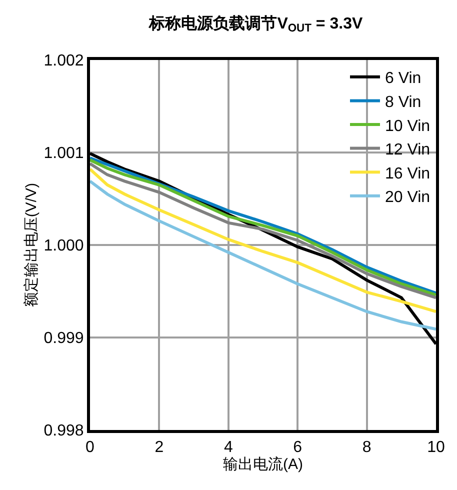 The image size is (457, 490). I want to click on legend-label: 12 Vin, so click(407, 150).